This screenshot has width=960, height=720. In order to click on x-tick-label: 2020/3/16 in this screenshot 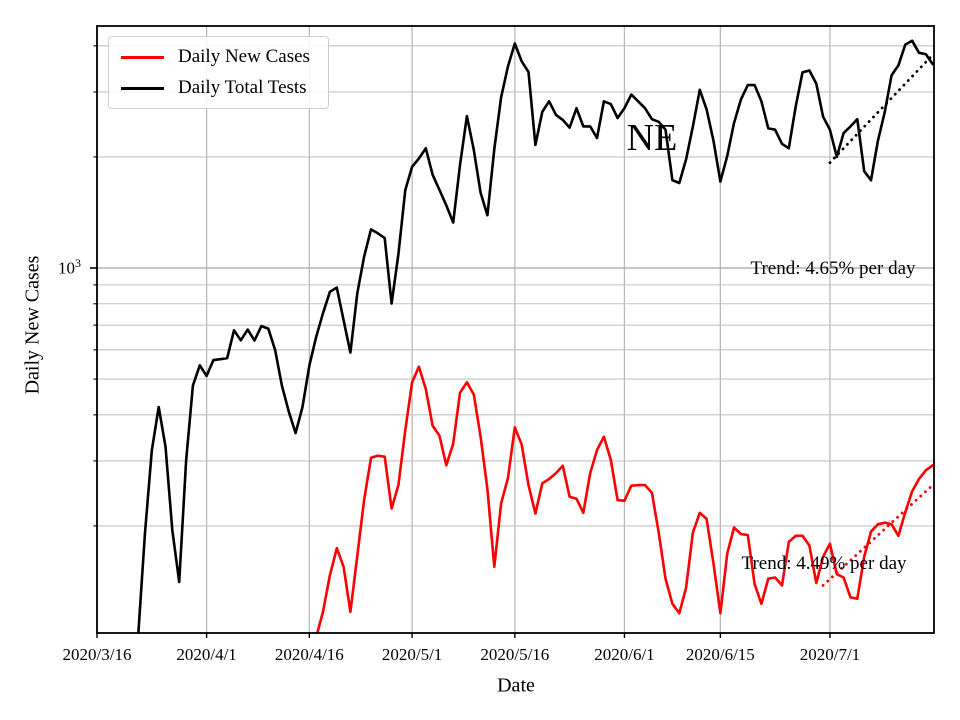, I will do `click(97, 654)`.